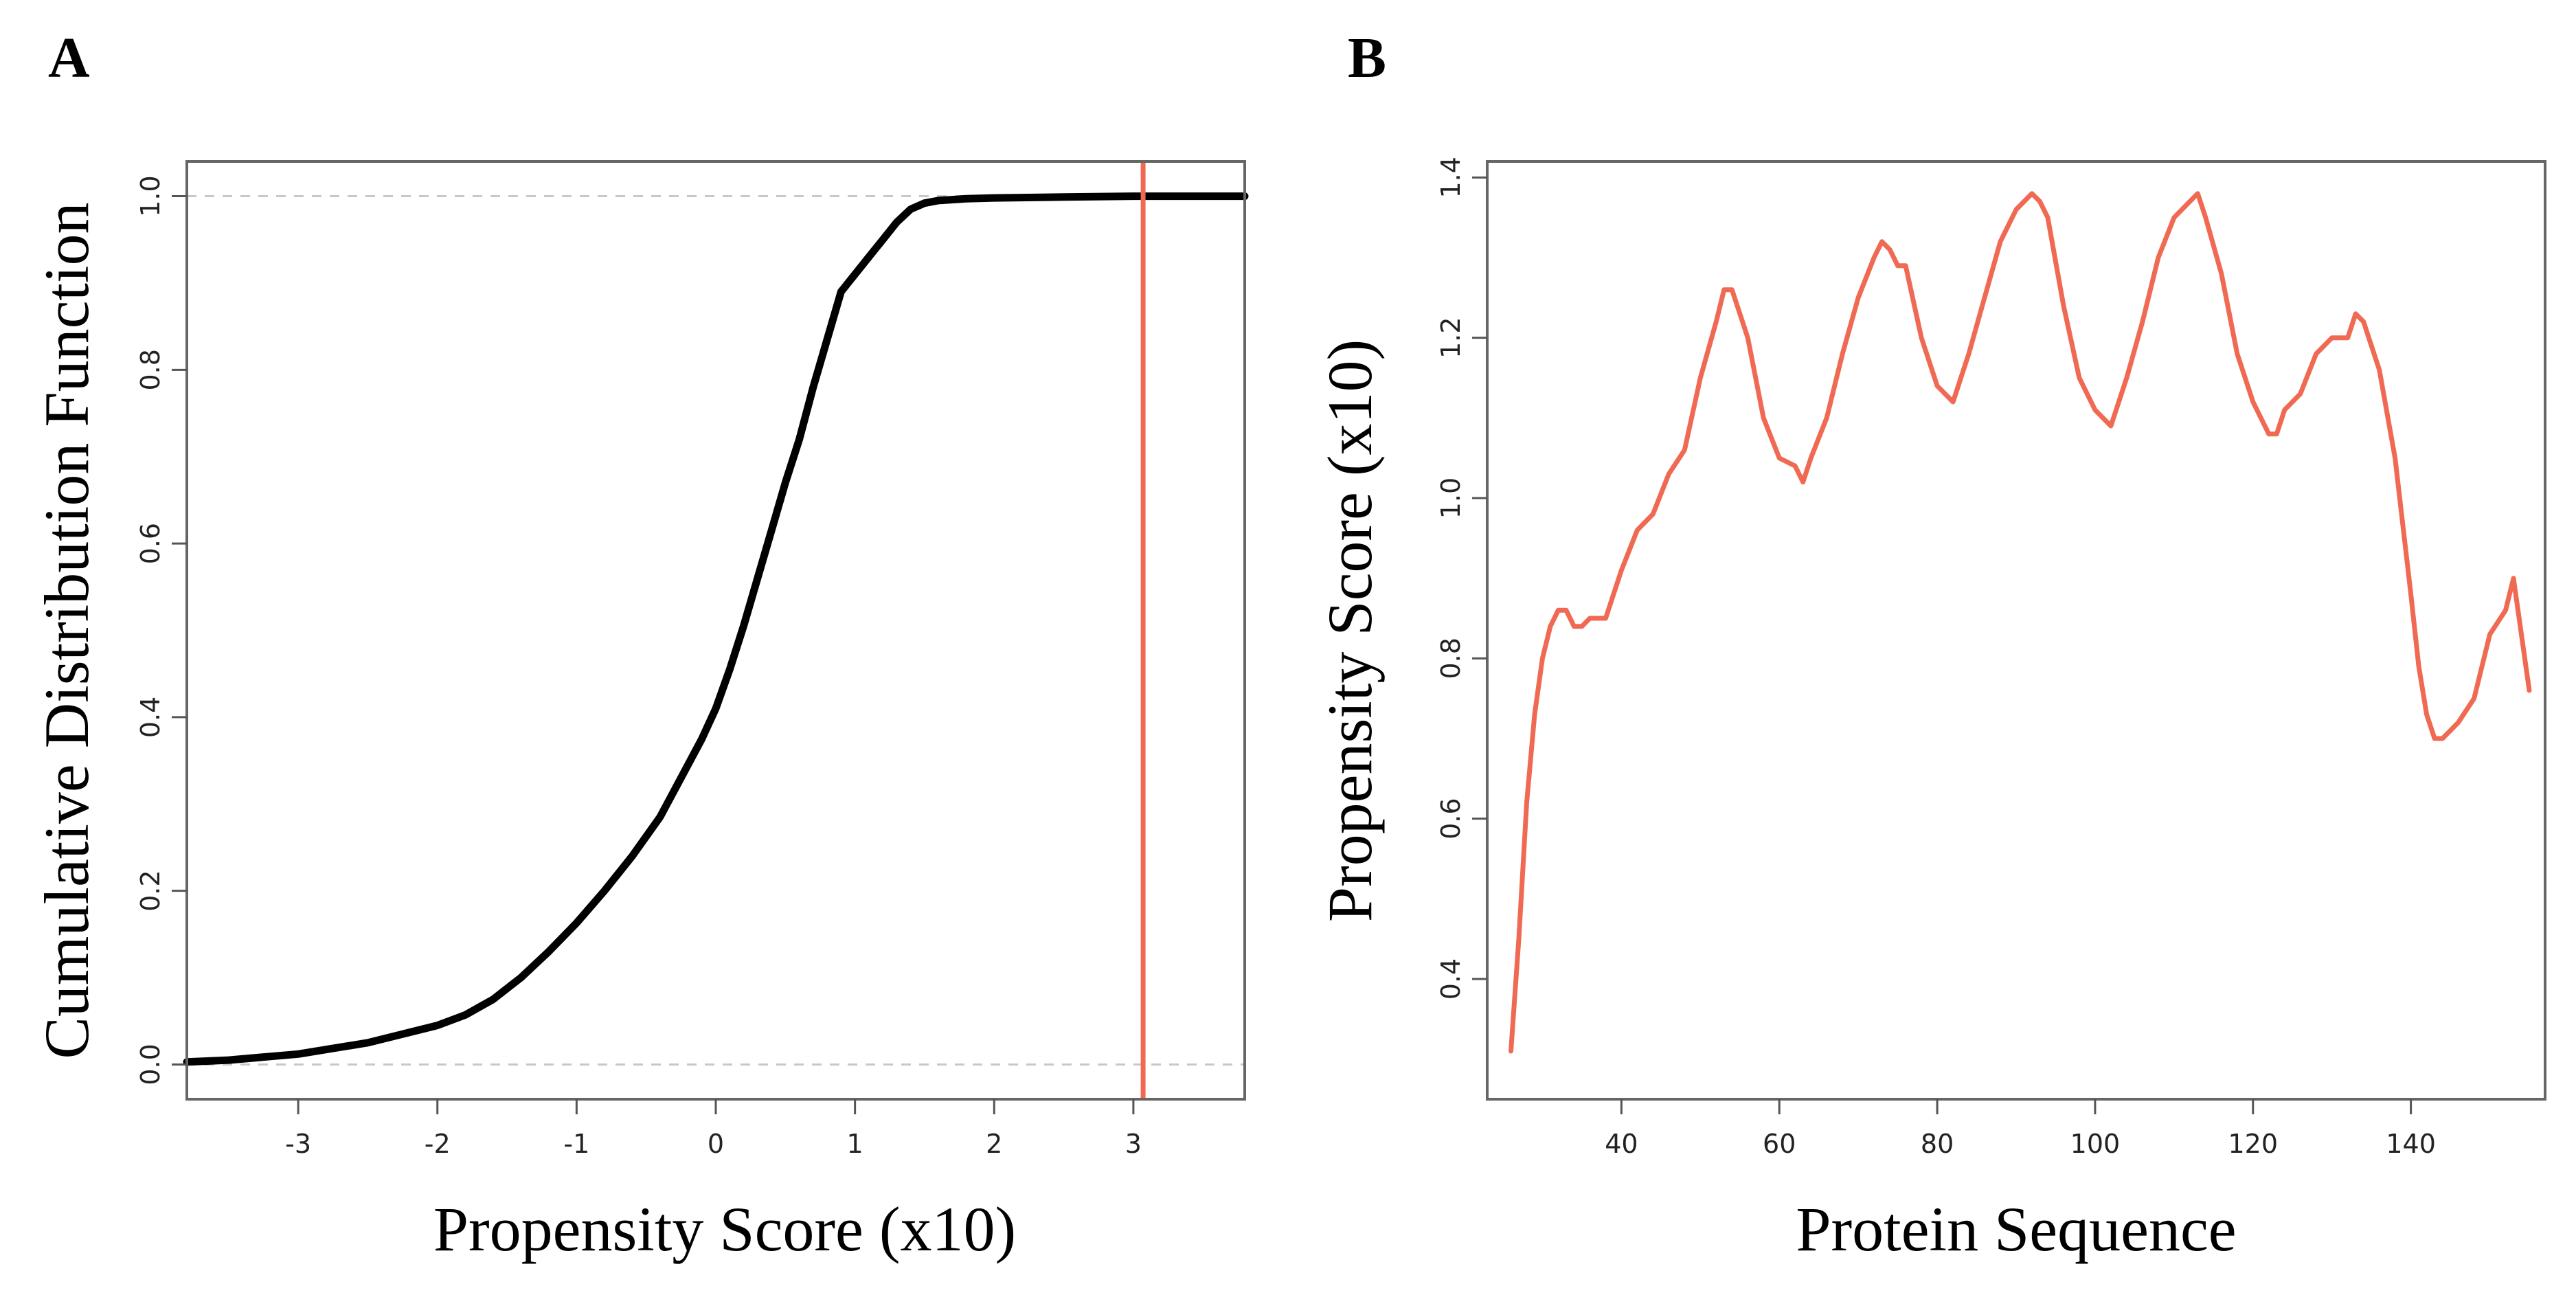 This screenshot has width=2576, height=1295. I want to click on panel-a-x-tick-label-5: 2, so click(994, 1144).